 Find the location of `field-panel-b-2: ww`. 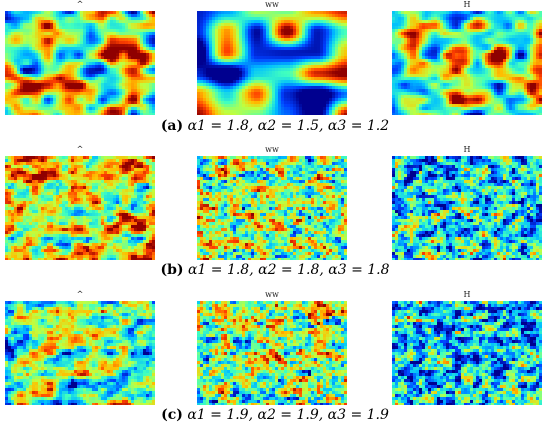

field-panel-b-2: ww is located at coordinates (272, 202).